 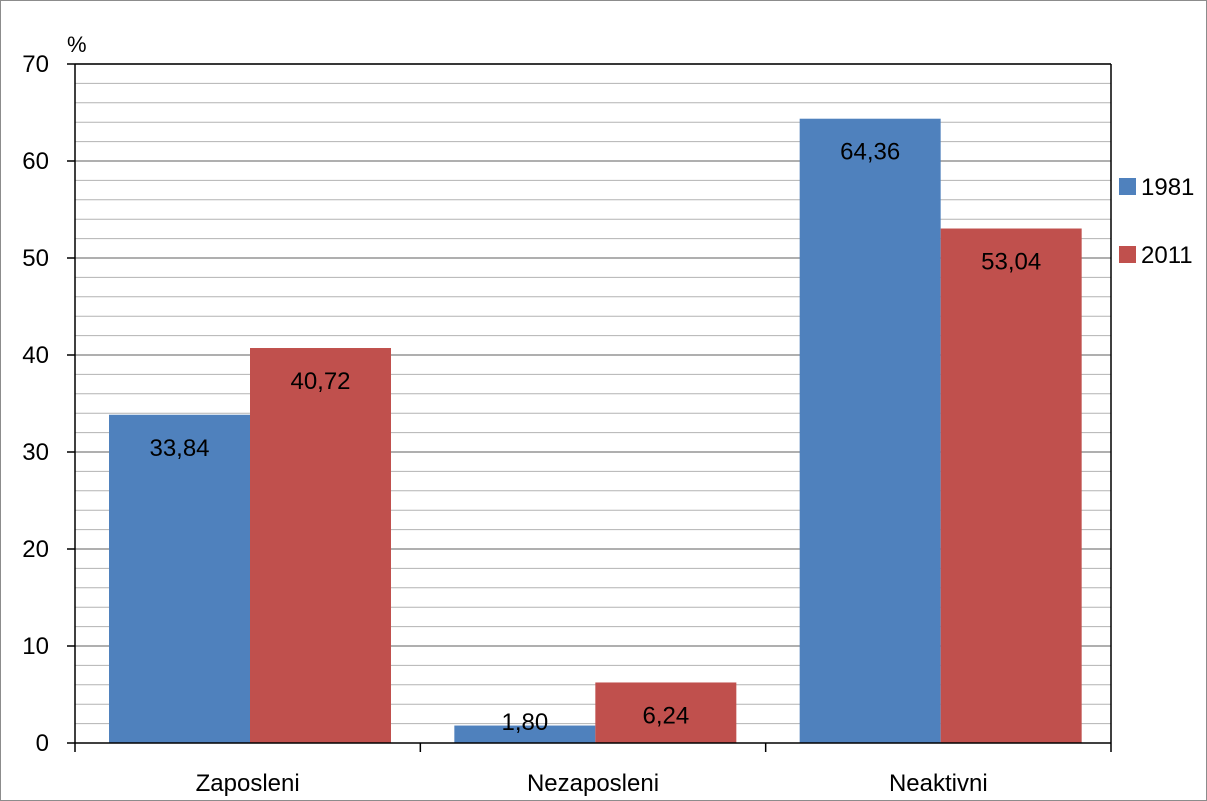 What do you see at coordinates (938, 783) in the screenshot?
I see `x-category-label: Neaktivni` at bounding box center [938, 783].